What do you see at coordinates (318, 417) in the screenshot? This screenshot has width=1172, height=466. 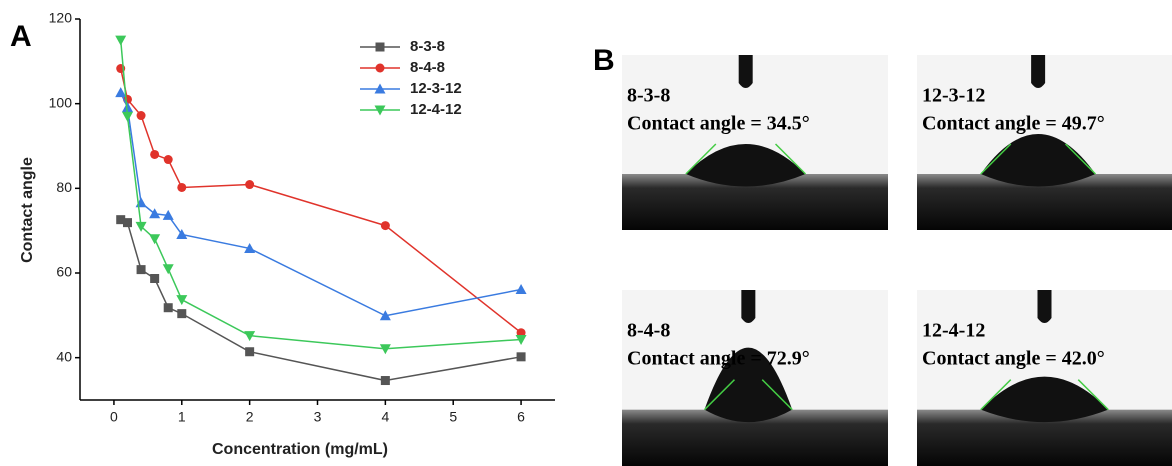 I see `x-tick-label: 3` at bounding box center [318, 417].